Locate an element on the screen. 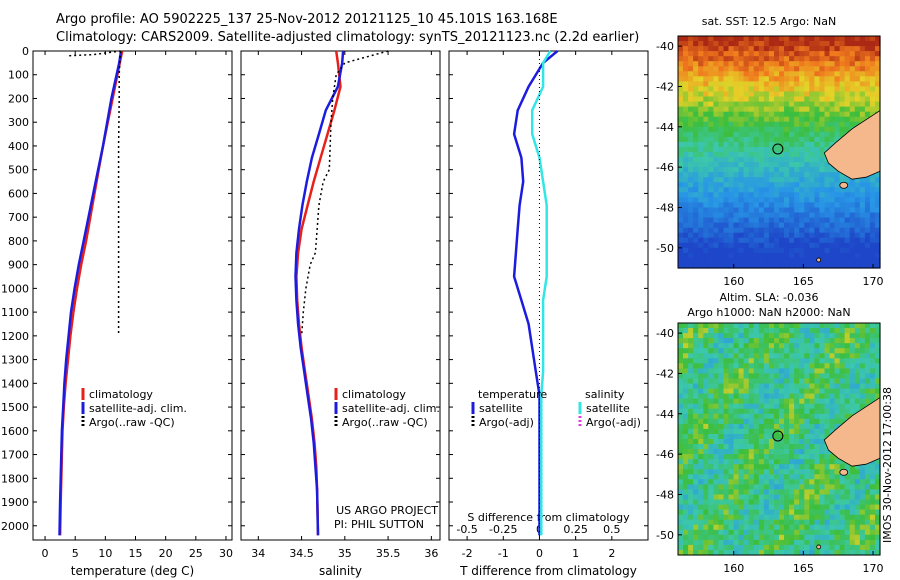 This screenshot has height=580, width=900. y-tick-label: 2000 is located at coordinates (15, 526).